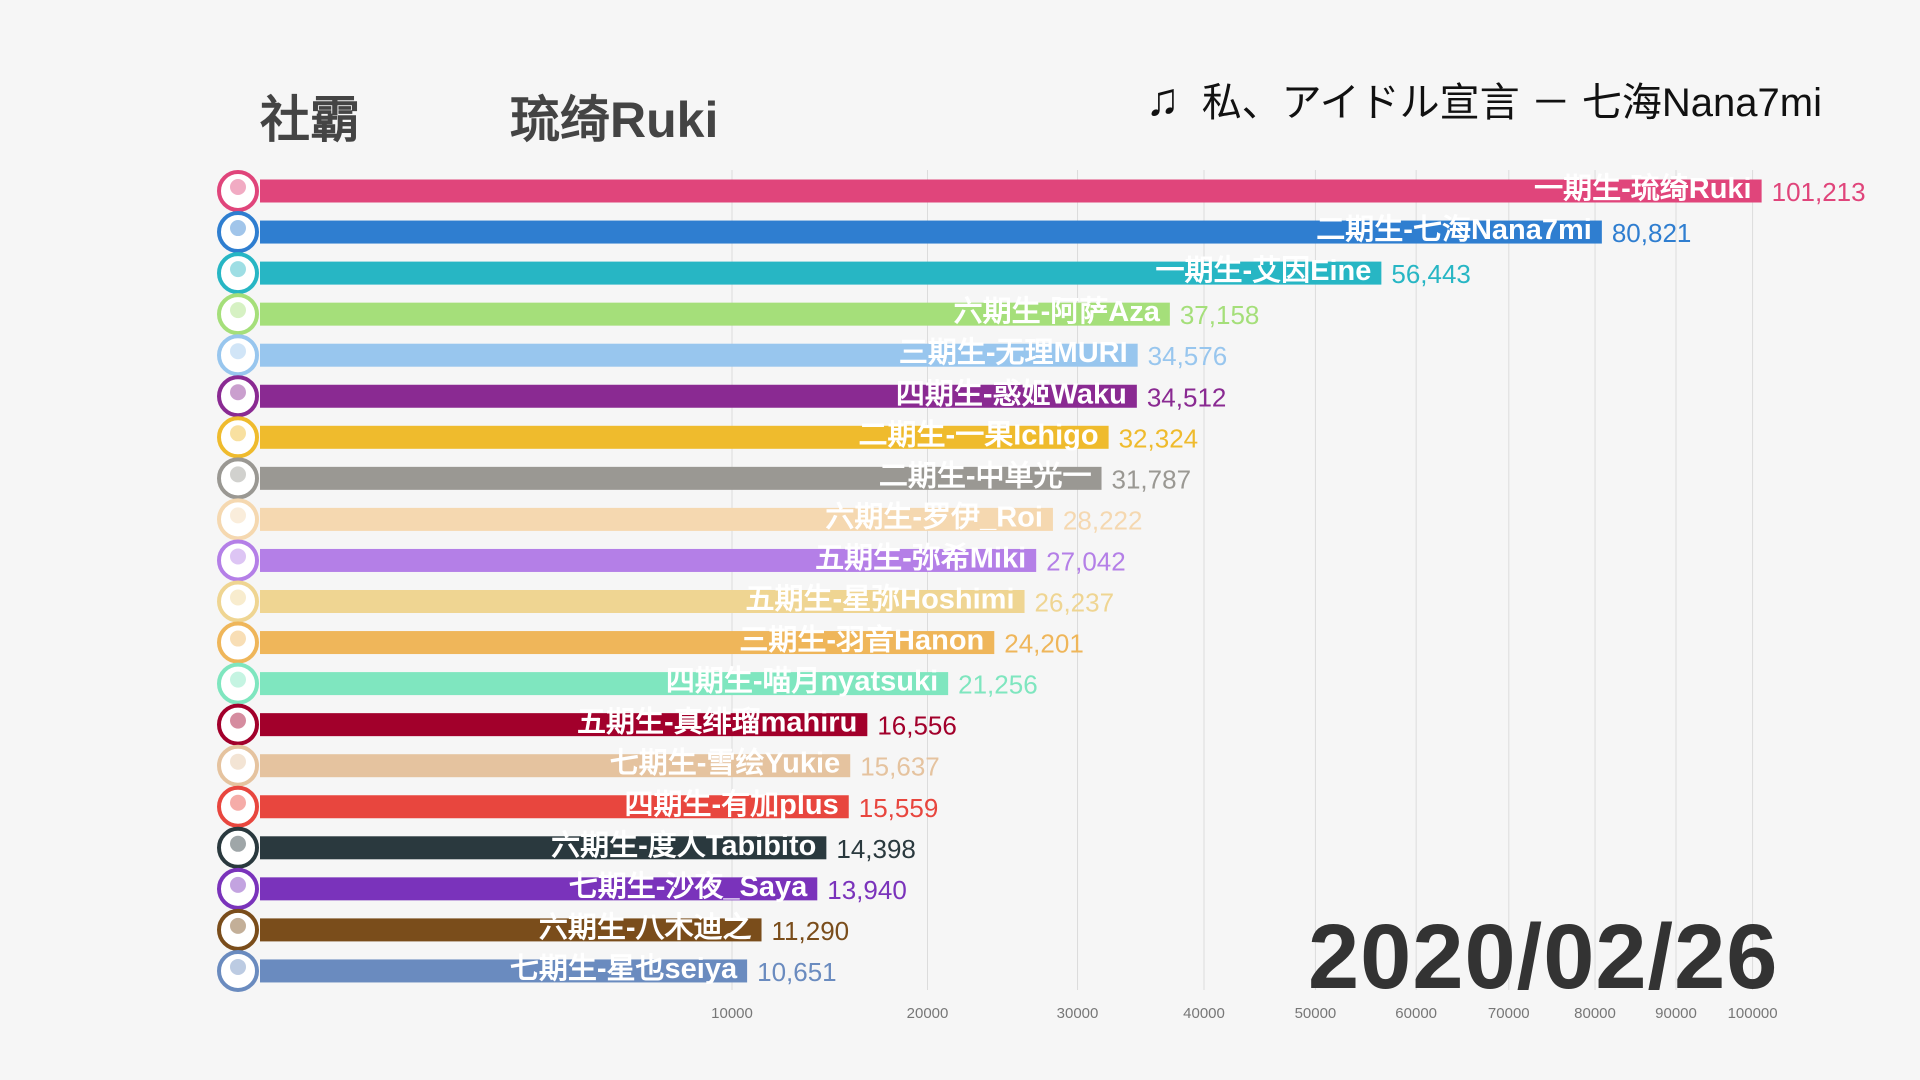 The image size is (1920, 1080). What do you see at coordinates (624, 968) in the screenshot?
I see `bar-label: 七期生-星也seiya` at bounding box center [624, 968].